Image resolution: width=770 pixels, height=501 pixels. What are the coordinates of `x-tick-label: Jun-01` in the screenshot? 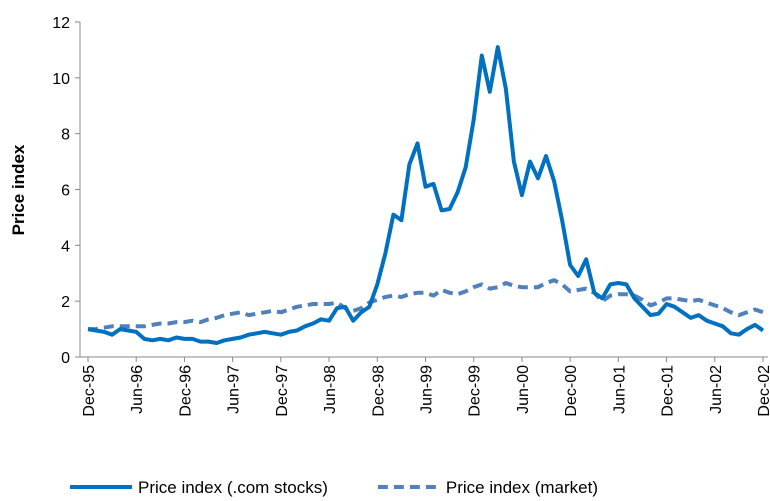 It's located at (619, 389).